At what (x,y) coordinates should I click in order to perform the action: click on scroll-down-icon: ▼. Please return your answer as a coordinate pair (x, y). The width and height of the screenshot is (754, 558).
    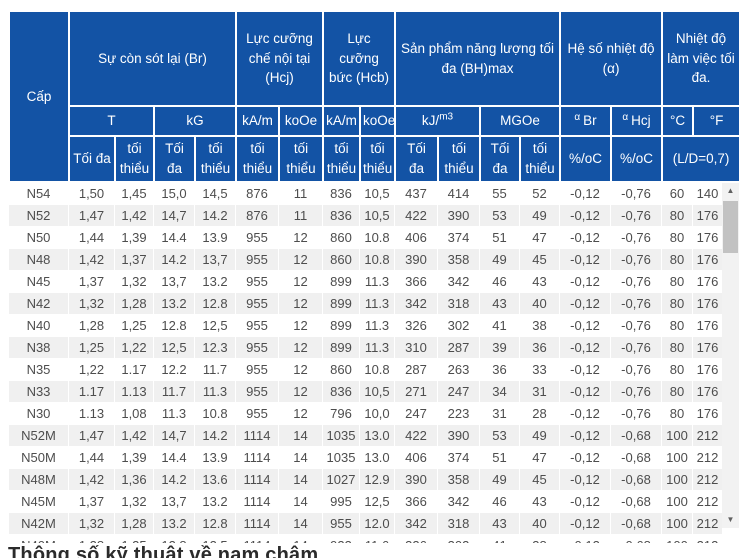
    Looking at the image, I should click on (730, 520).